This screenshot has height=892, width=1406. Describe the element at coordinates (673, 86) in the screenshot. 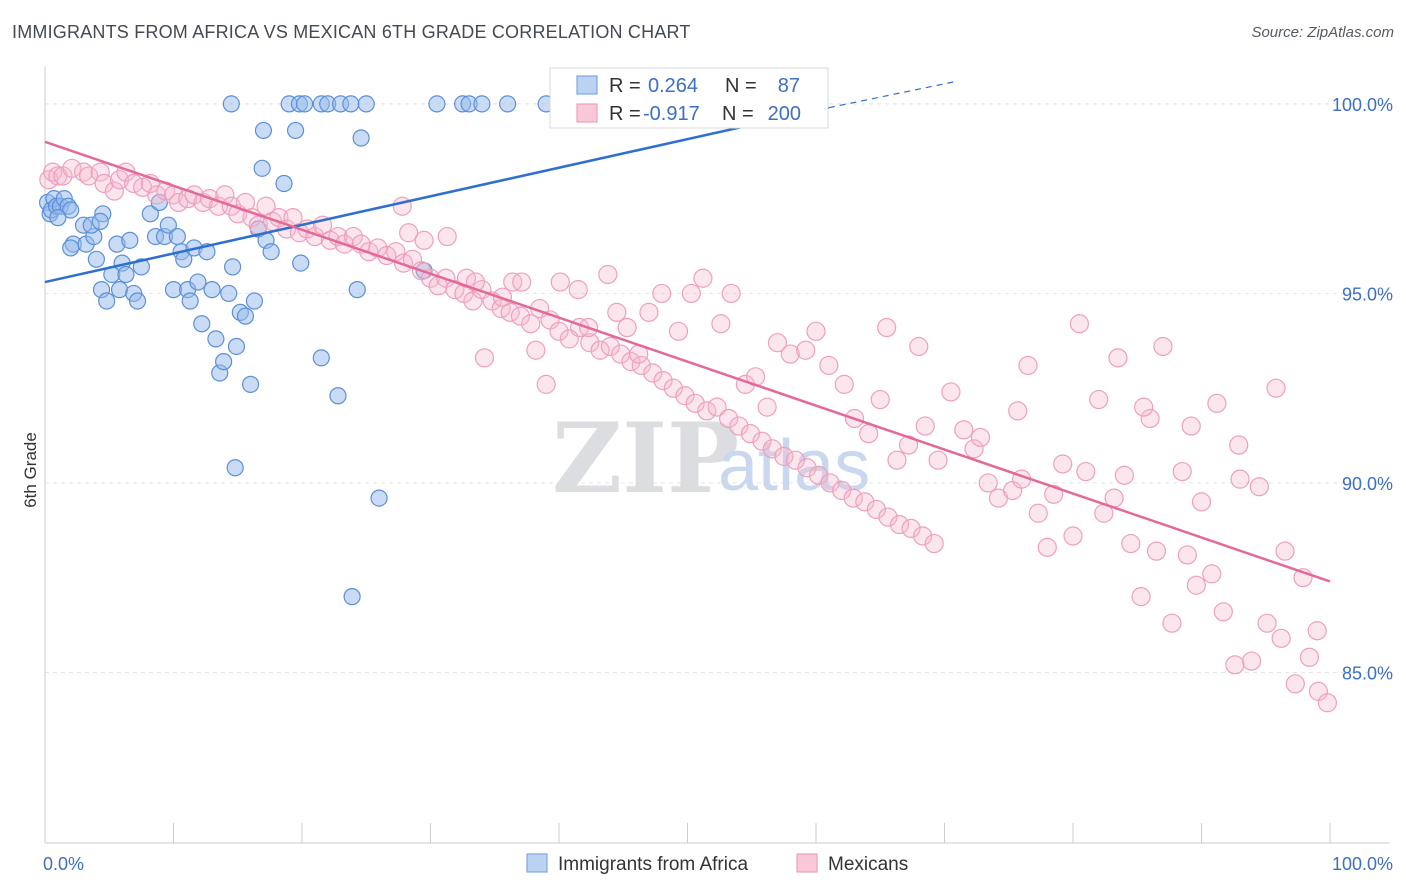

I see `legend-r-value-1: 0.264` at that location.